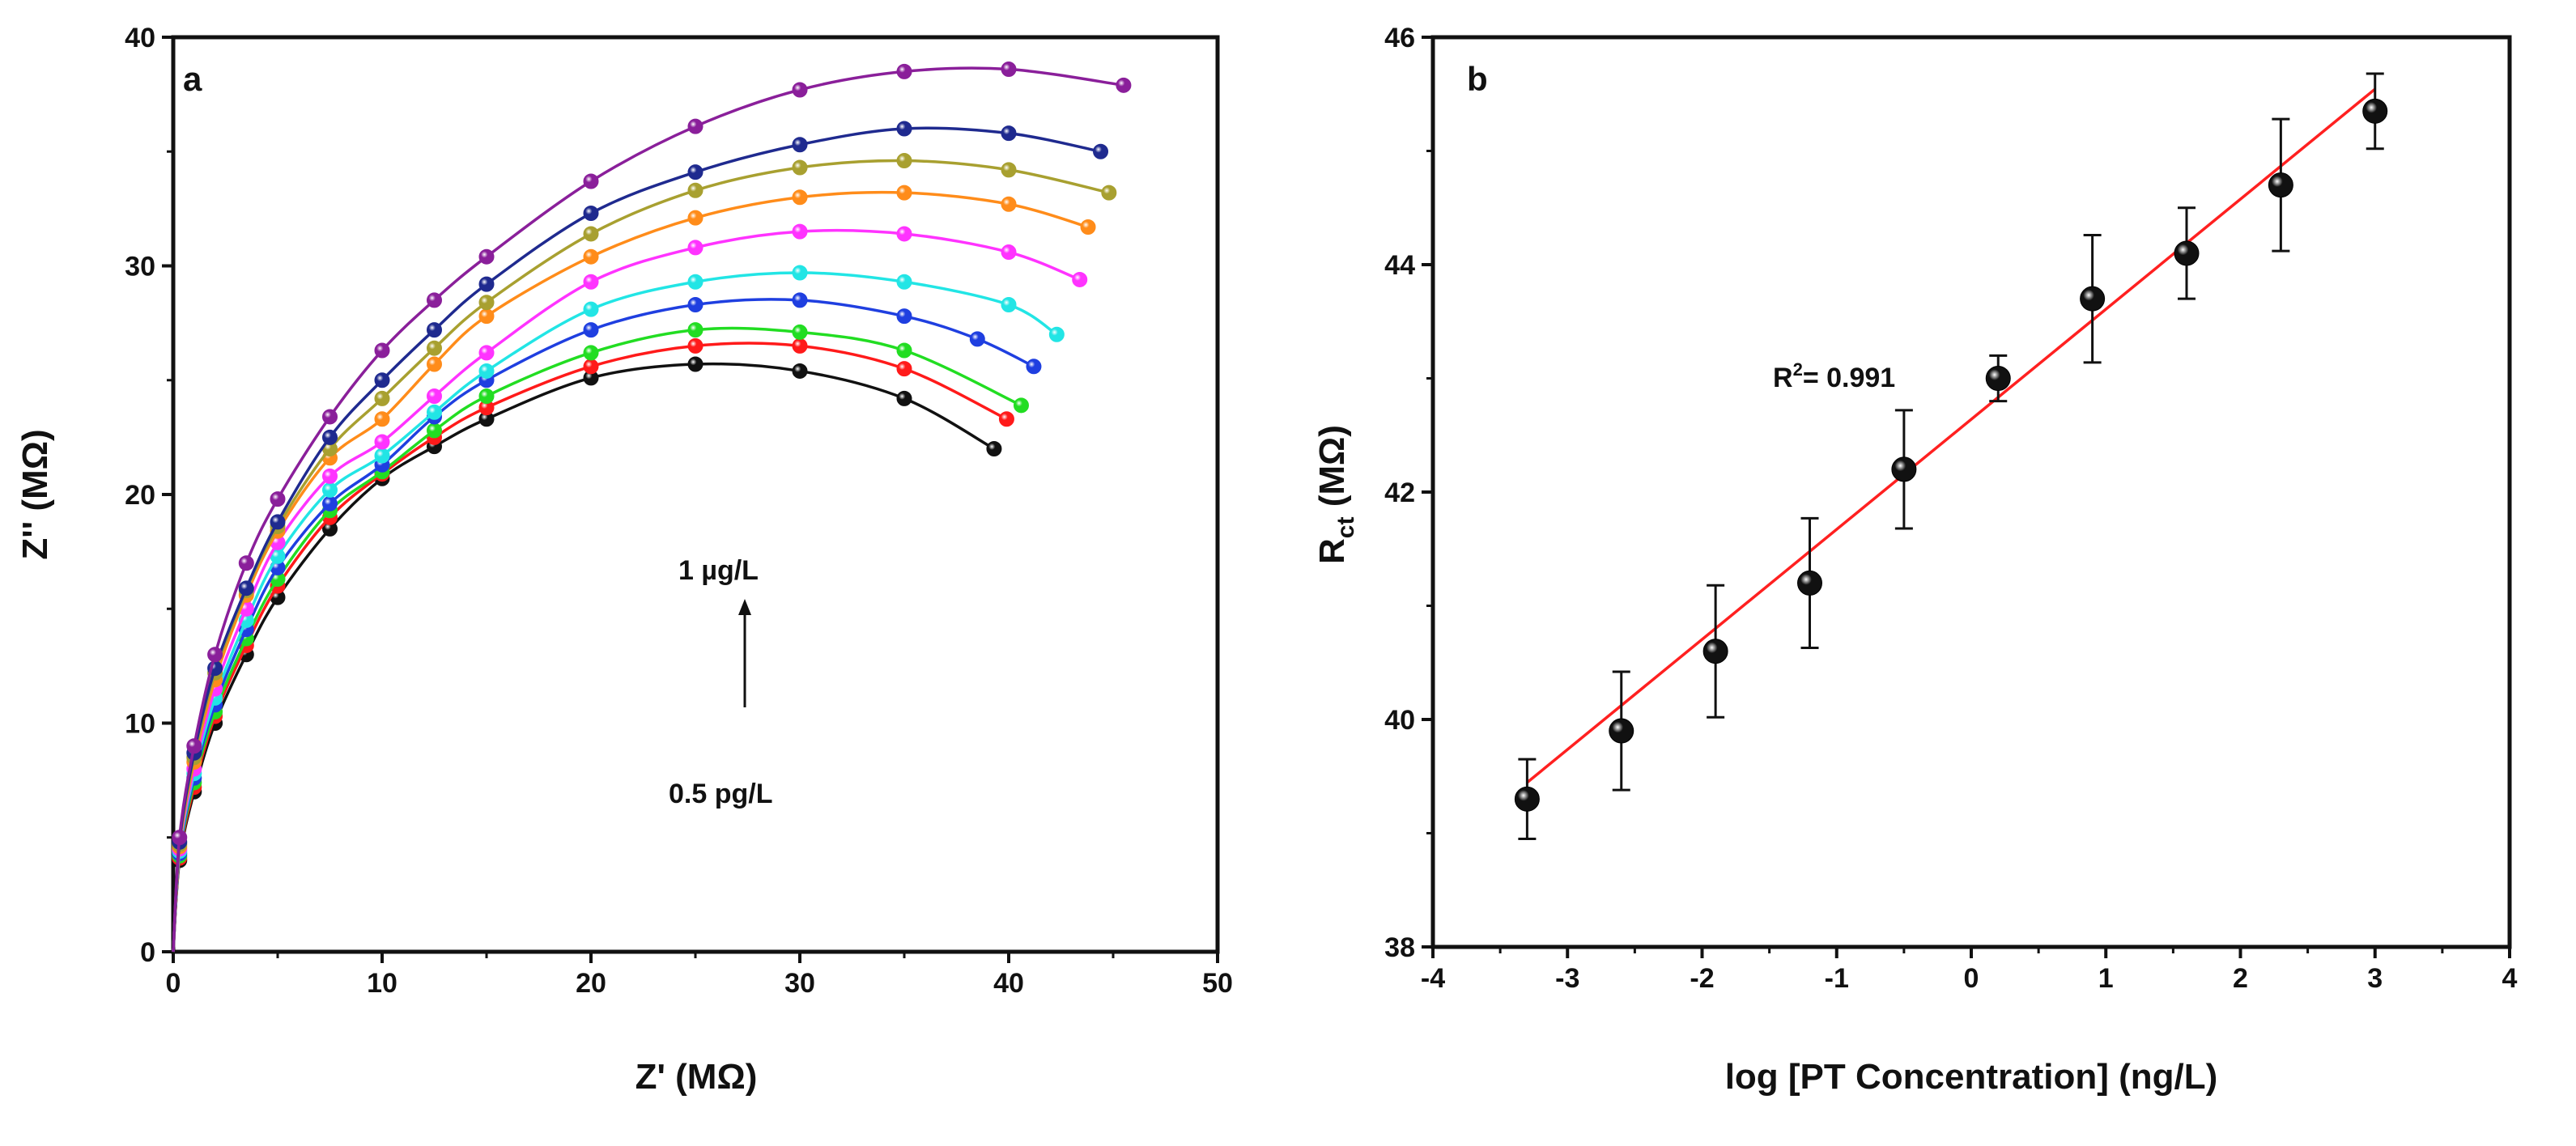 This screenshot has width=2576, height=1146. Describe the element at coordinates (1399, 493) in the screenshot. I see `panel-b-y-tick-label: 42` at that location.